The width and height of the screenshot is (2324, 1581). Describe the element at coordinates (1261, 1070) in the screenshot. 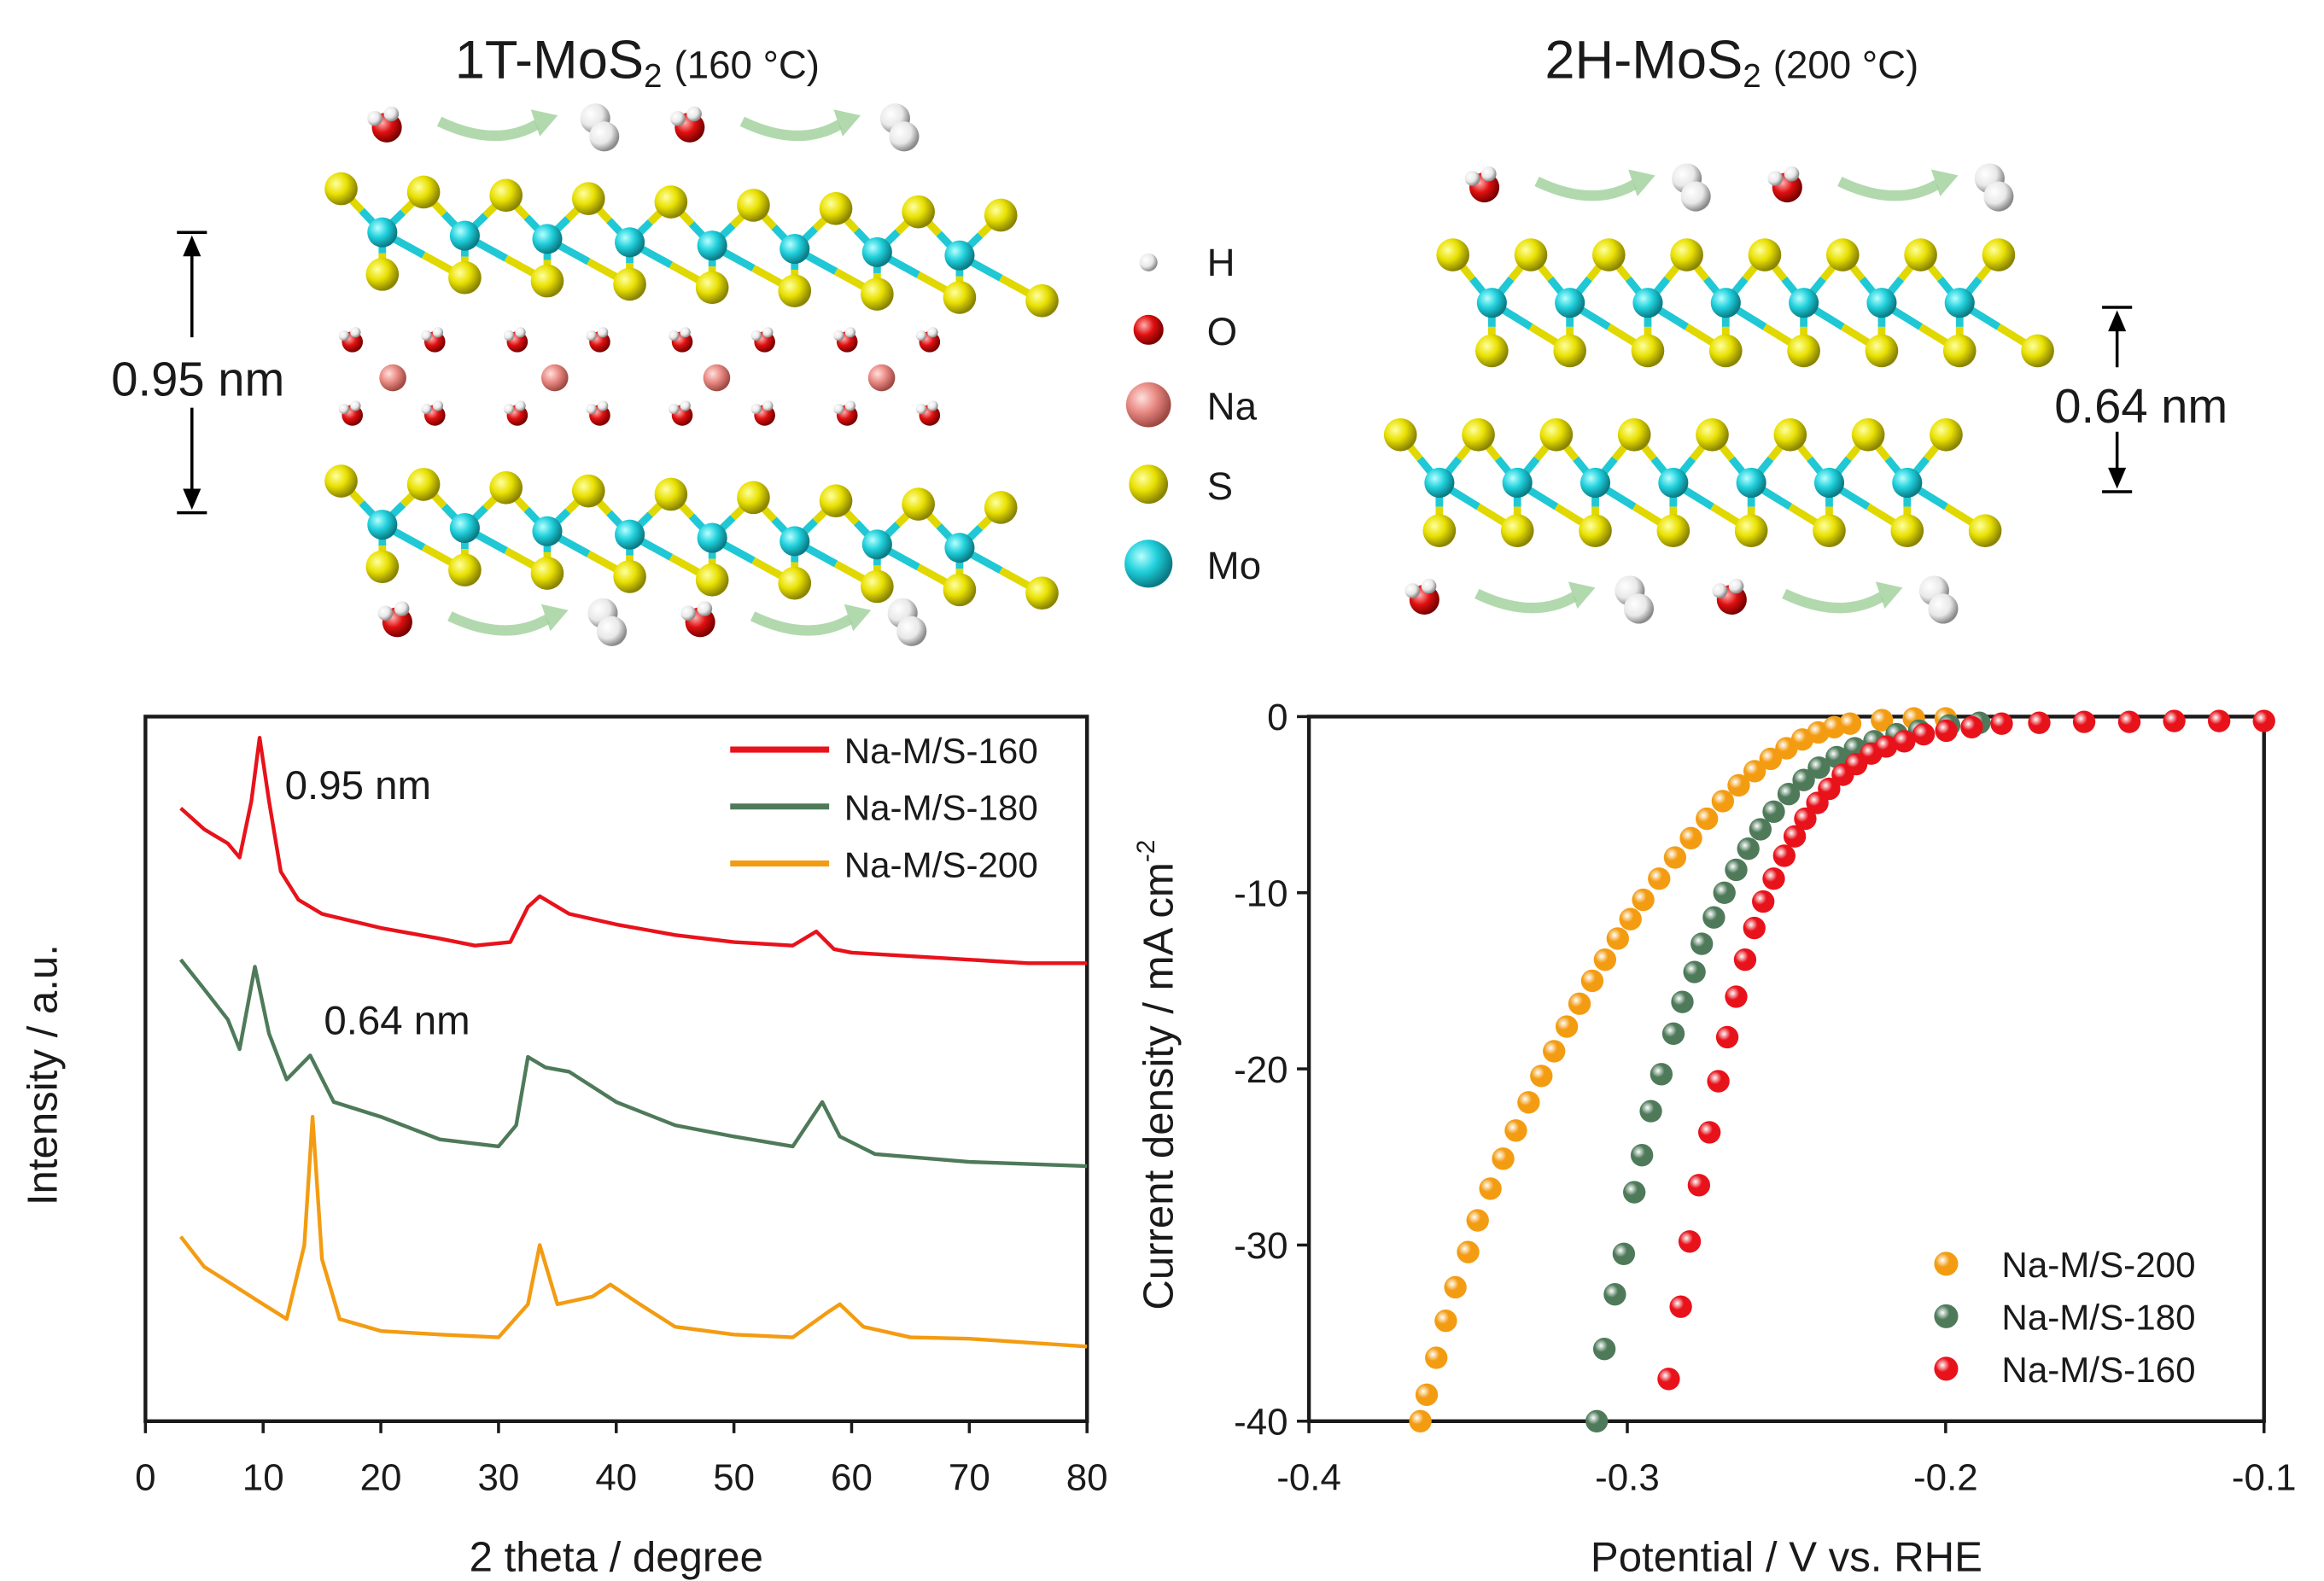

I see `y-tick-label: -20` at that location.